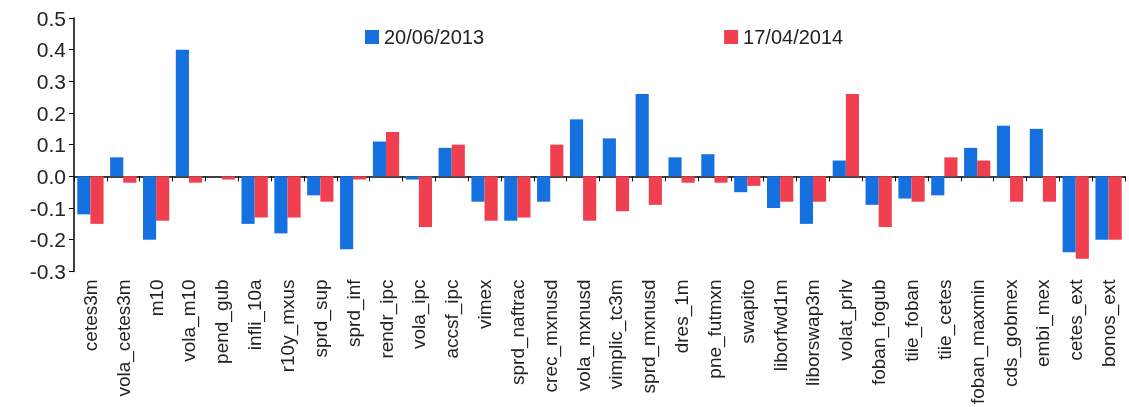  Describe the element at coordinates (517, 332) in the screenshot. I see `x-tick-label: sprd_naftrac` at that location.